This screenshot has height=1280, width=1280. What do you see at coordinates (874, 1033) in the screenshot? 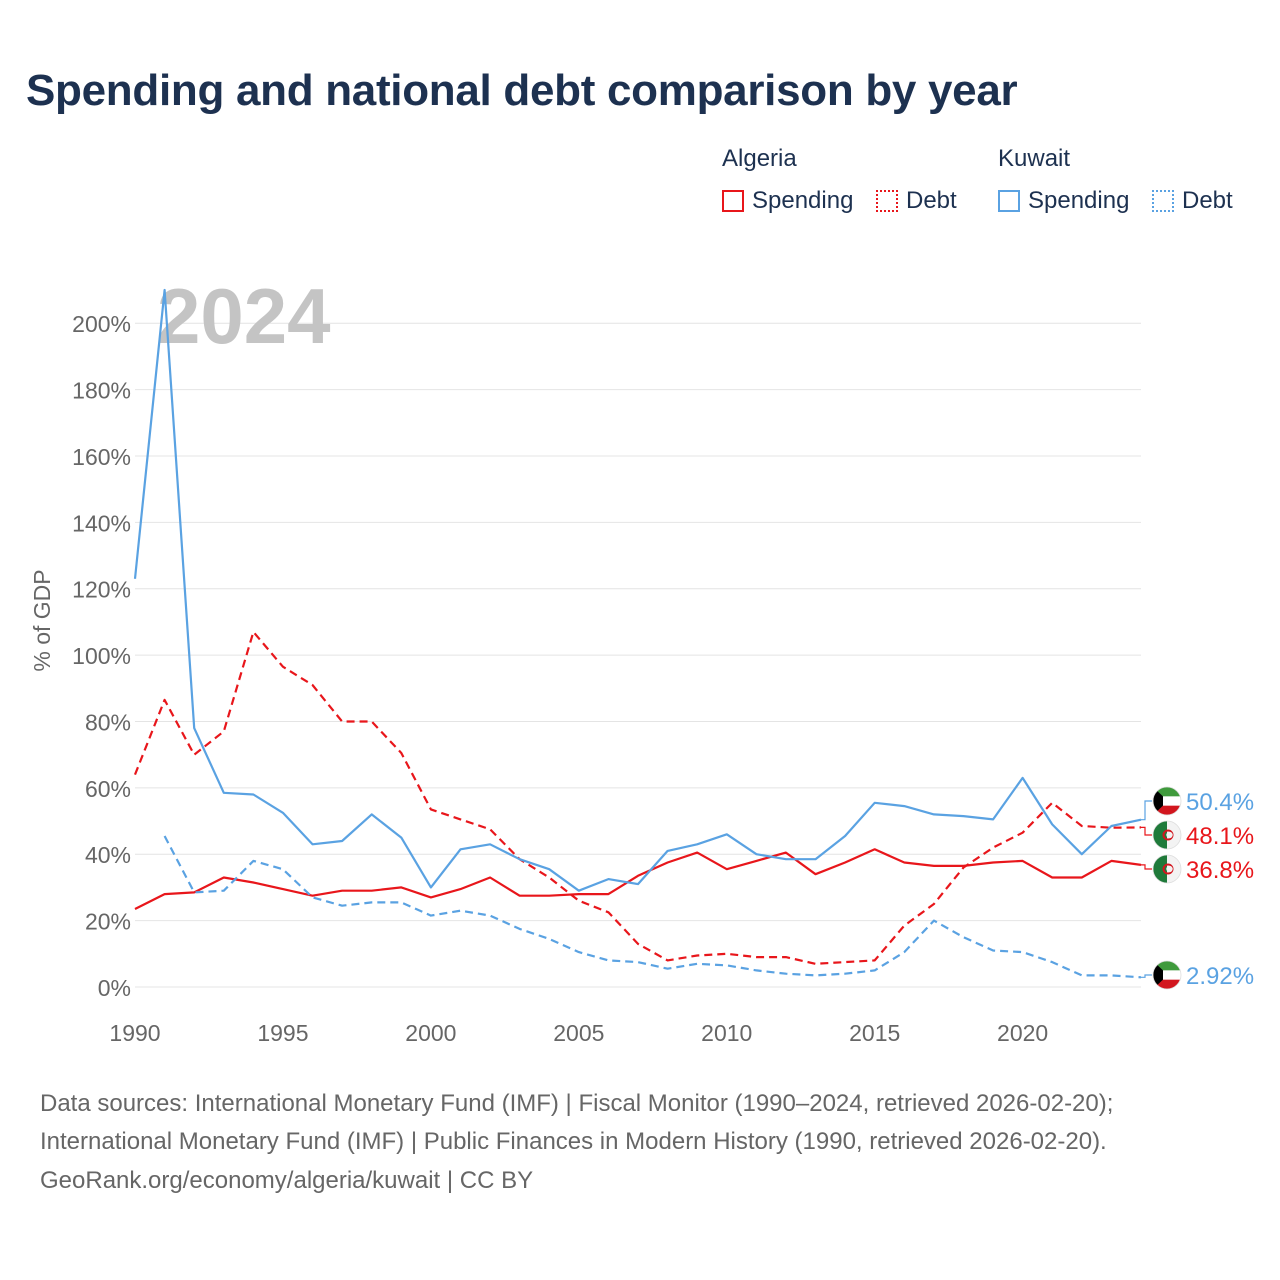
I see `x-tick-label: 2015` at bounding box center [874, 1033].